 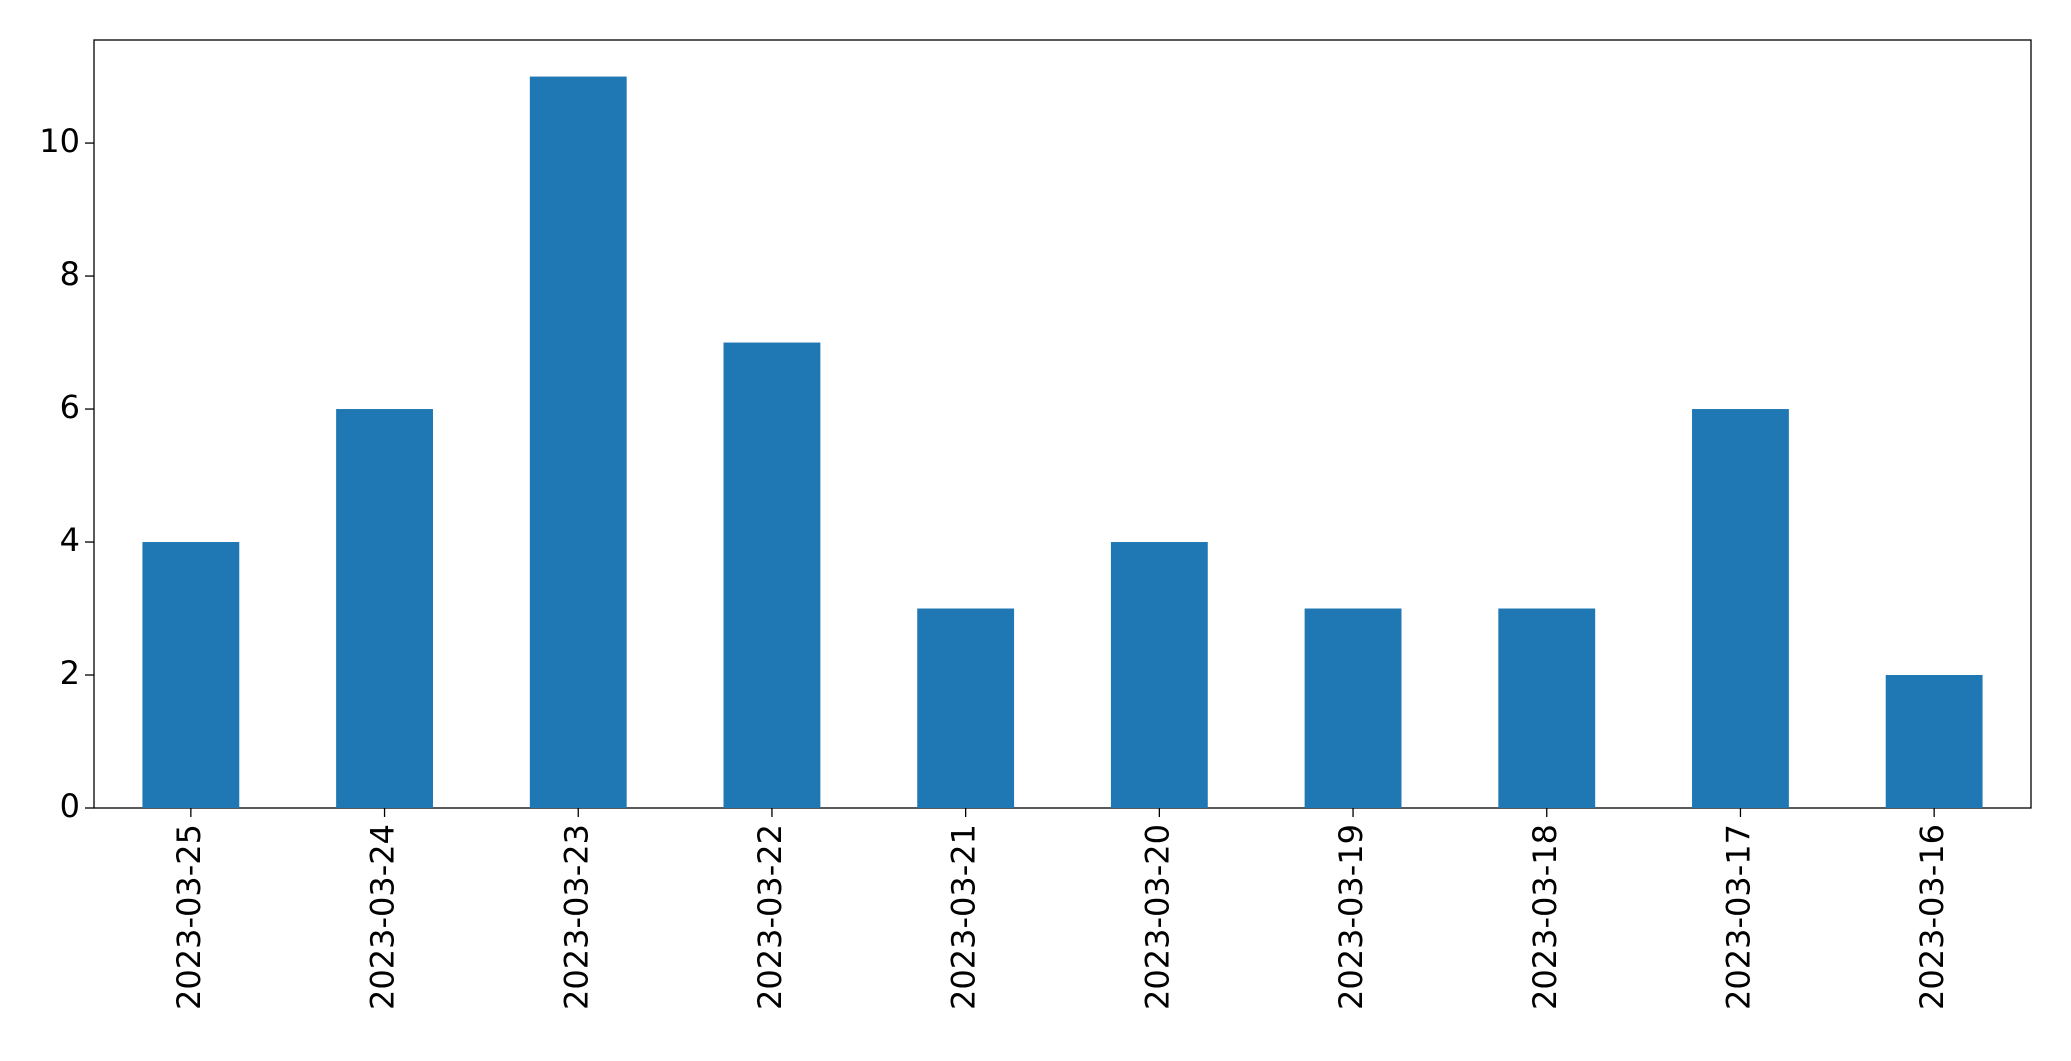 What do you see at coordinates (70, 407) in the screenshot?
I see `y-tick-label: 6` at bounding box center [70, 407].